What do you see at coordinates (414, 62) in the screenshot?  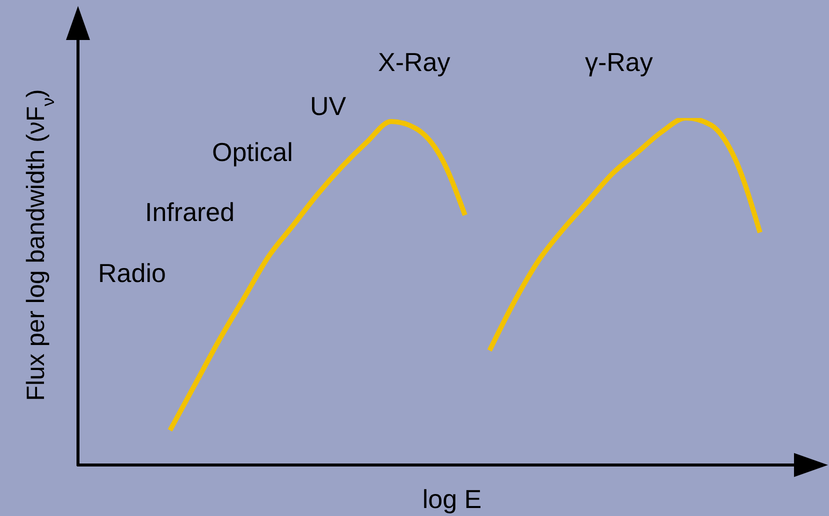 I see `text: X-Ray` at bounding box center [414, 62].